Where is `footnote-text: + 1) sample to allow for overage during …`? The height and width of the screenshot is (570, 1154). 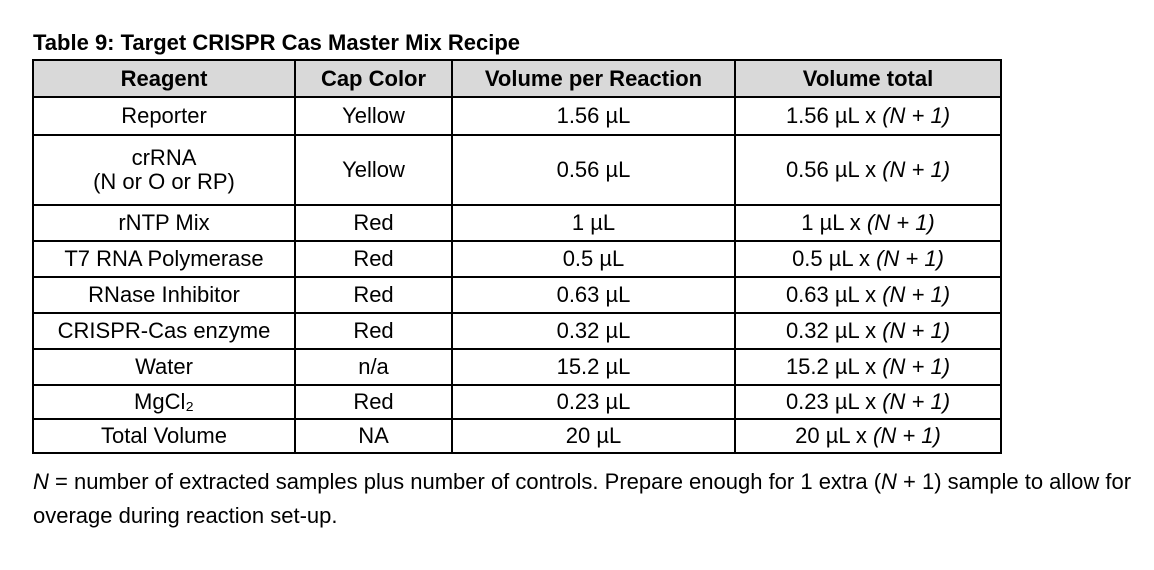 footnote-text: + 1) sample to allow for overage during … is located at coordinates (582, 498).